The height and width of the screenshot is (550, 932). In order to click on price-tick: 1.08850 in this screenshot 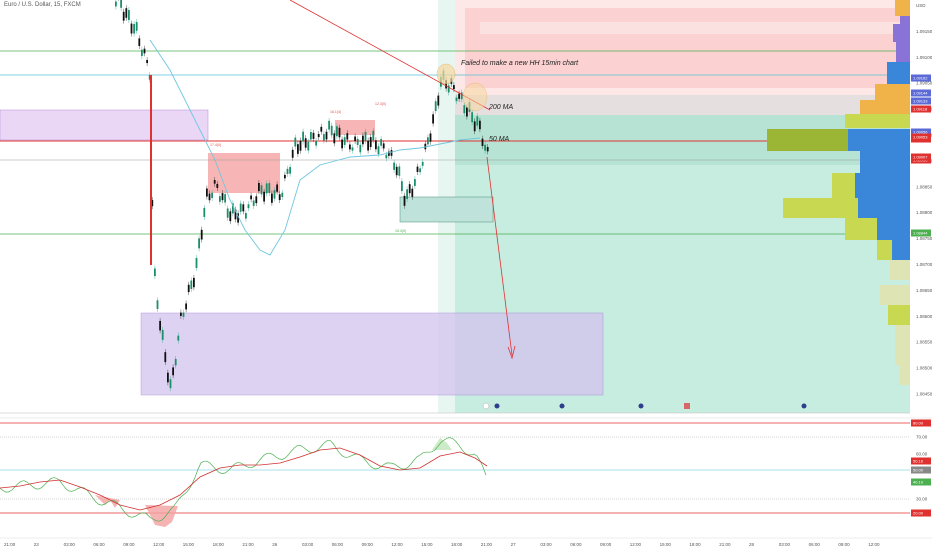, I will do `click(924, 186)`.